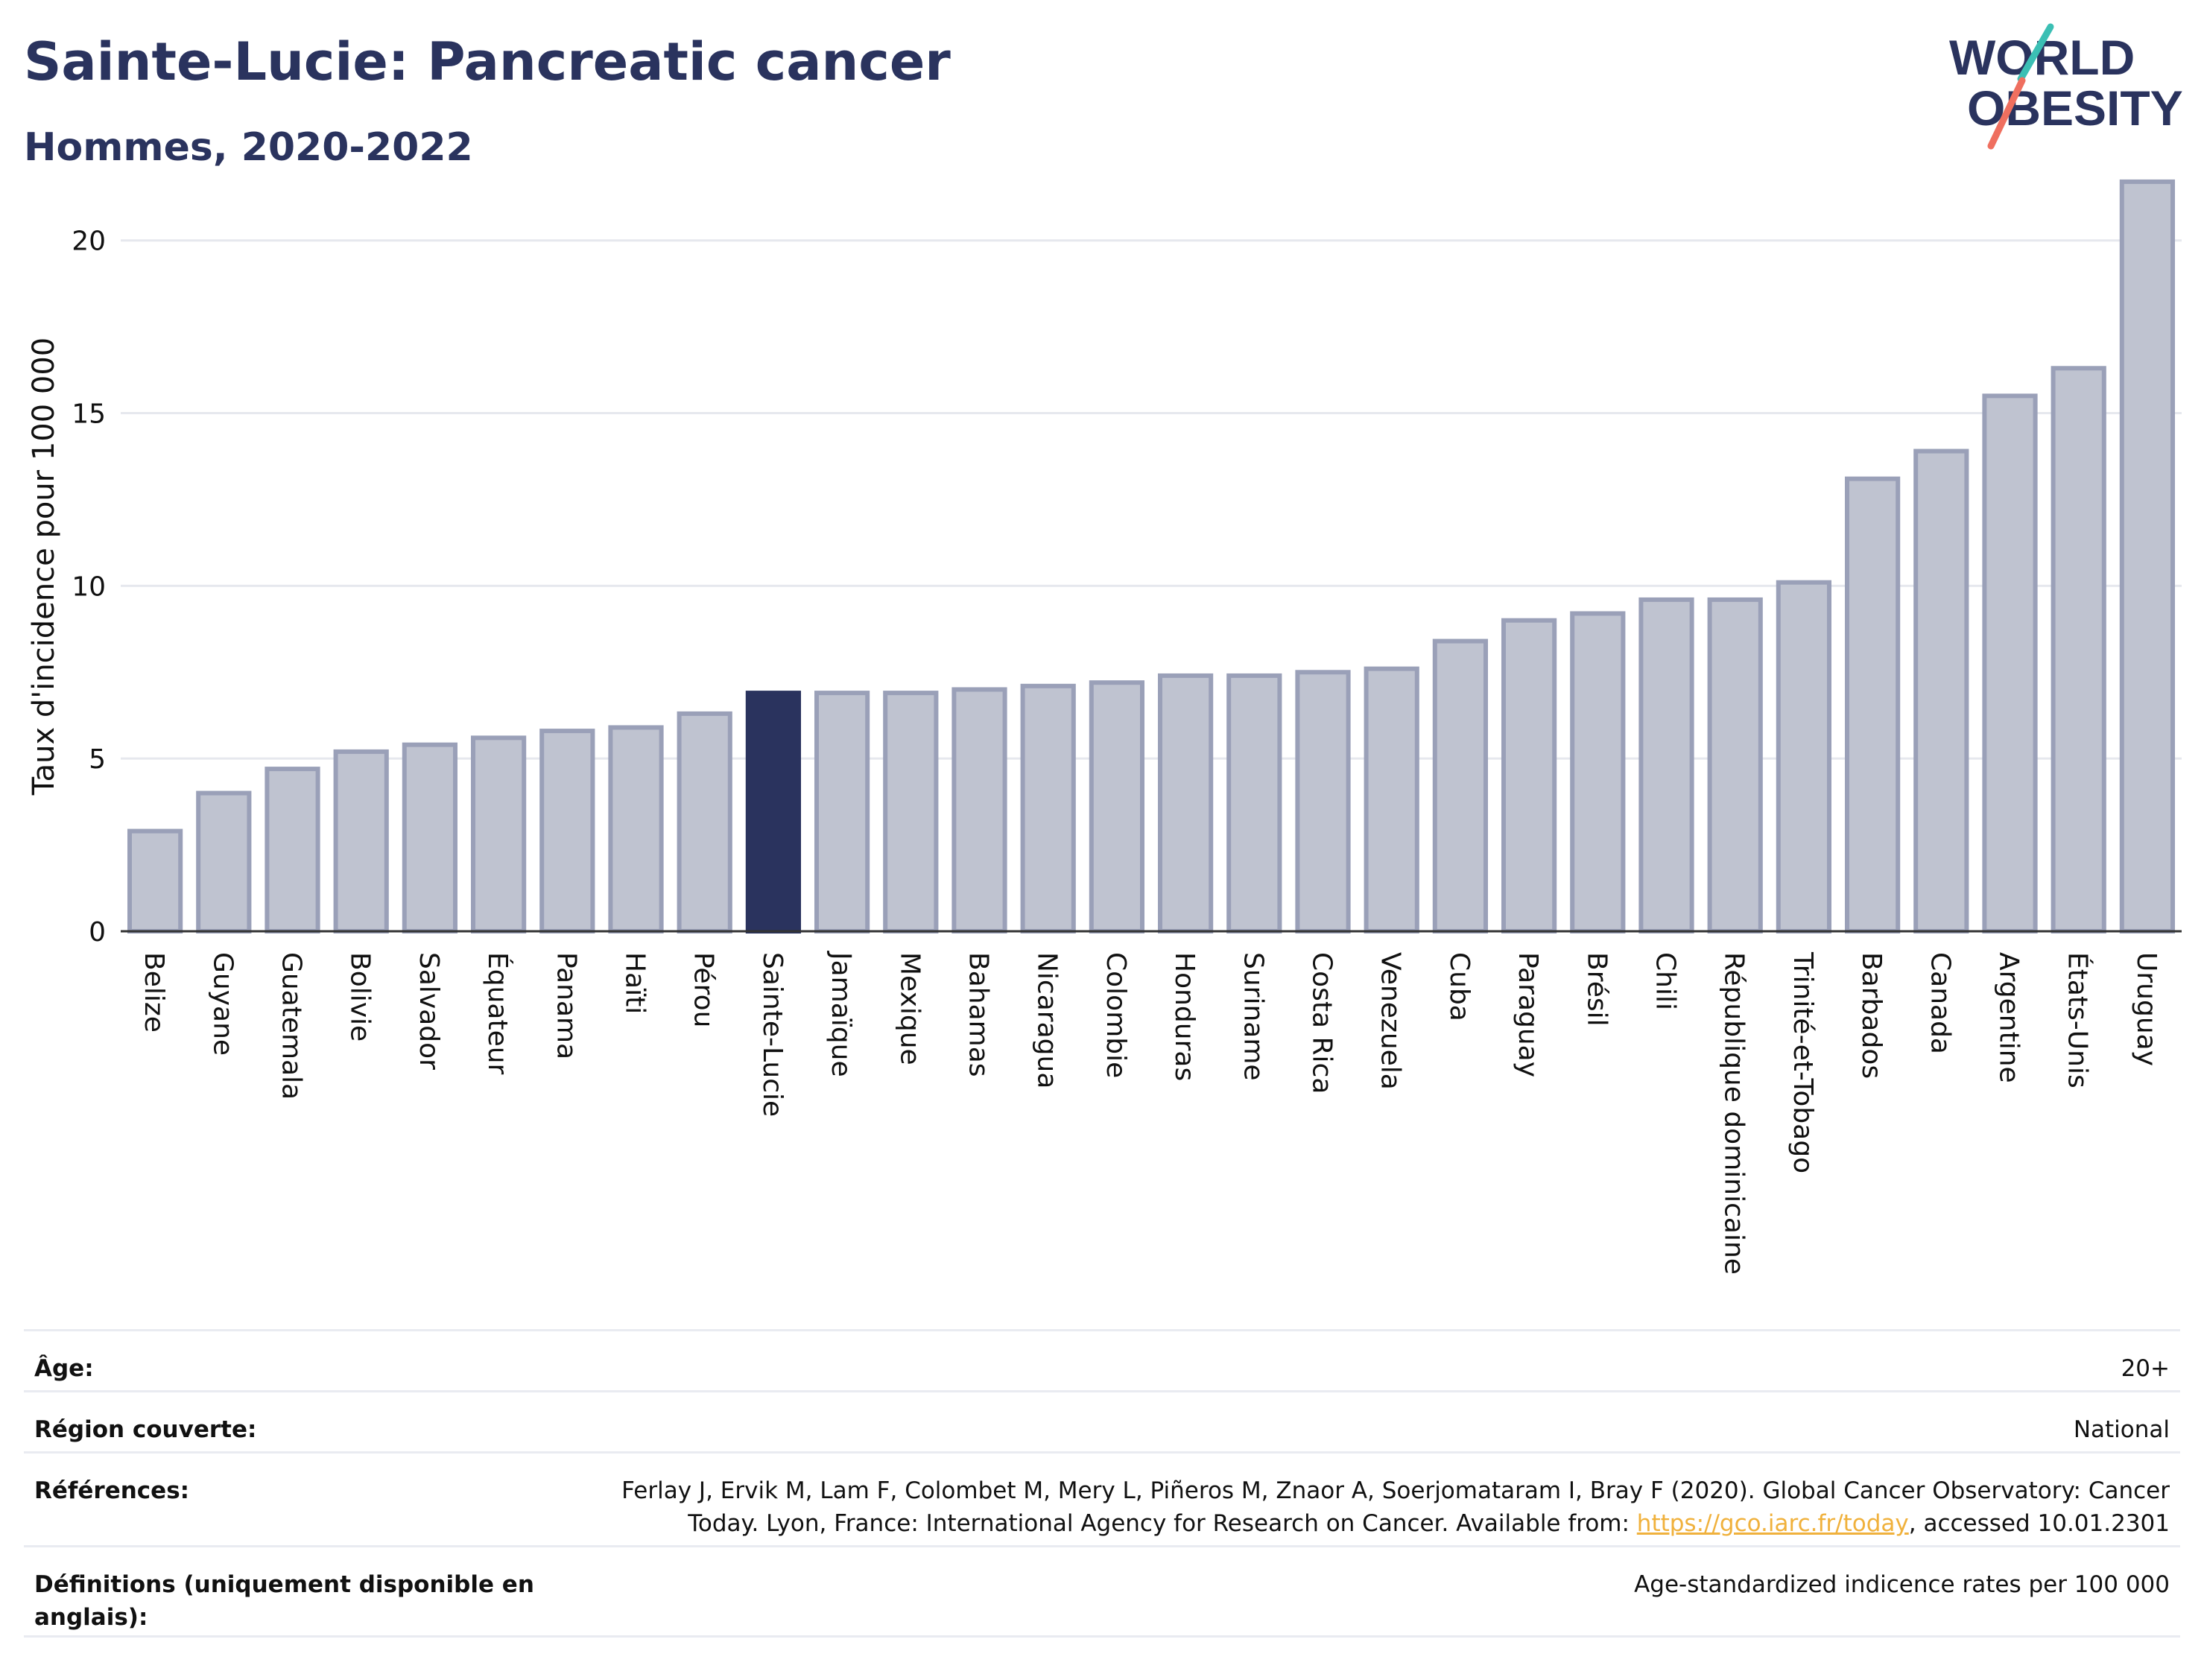 The height and width of the screenshot is (1680, 2204). What do you see at coordinates (222, 1004) in the screenshot?
I see `x-tick-label: Guyane` at bounding box center [222, 1004].